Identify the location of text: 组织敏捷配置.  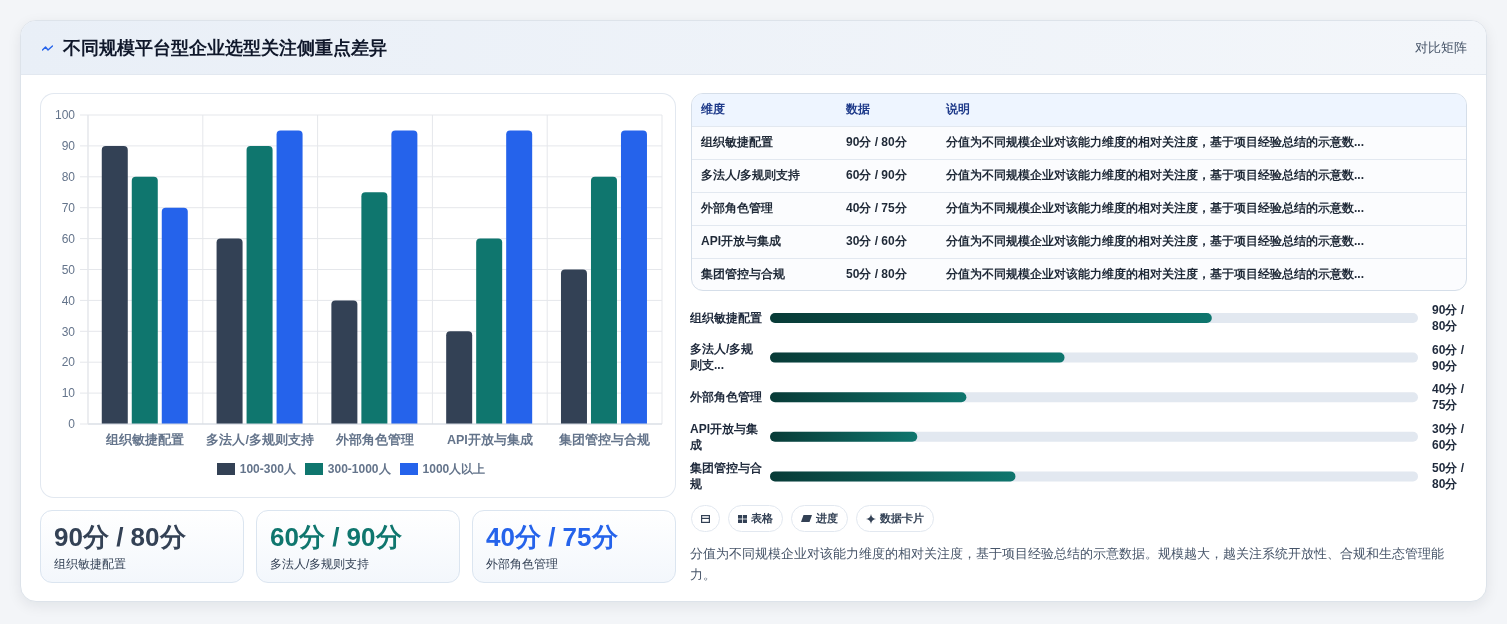
(737, 142).